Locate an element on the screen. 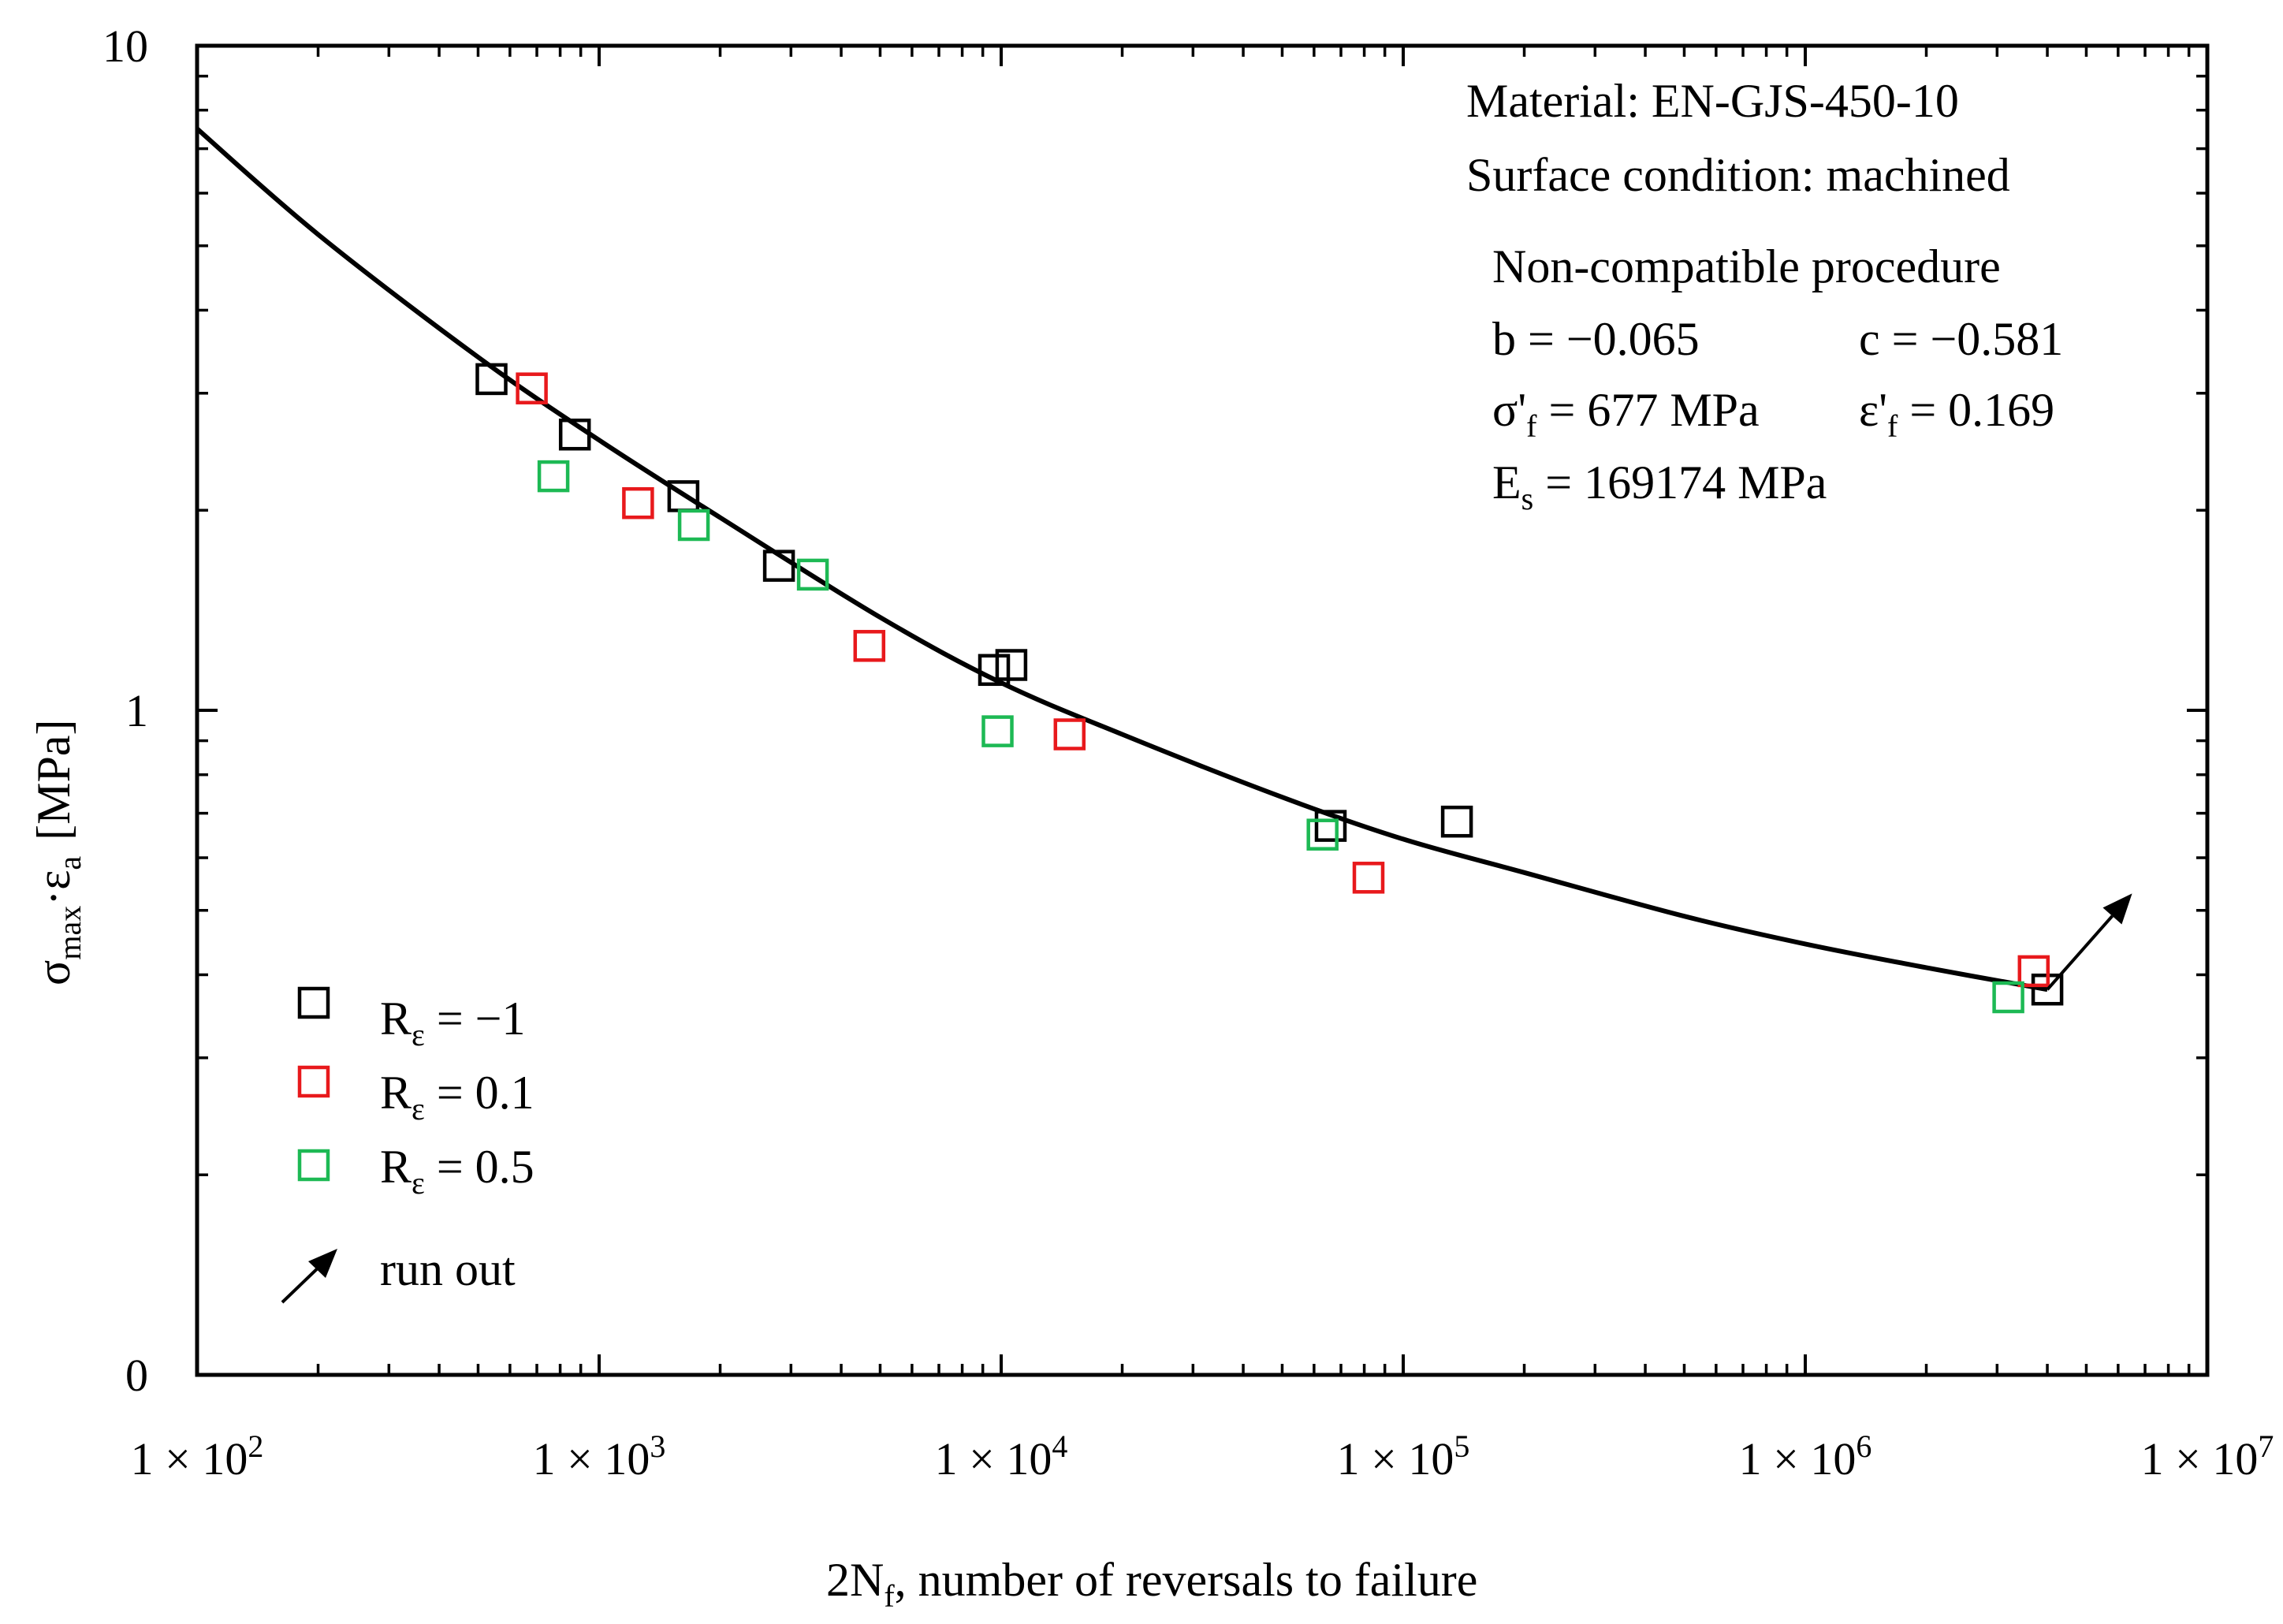 Image resolution: width=2283 pixels, height=1624 pixels. run-out-arrow-head is located at coordinates (2117, 909).